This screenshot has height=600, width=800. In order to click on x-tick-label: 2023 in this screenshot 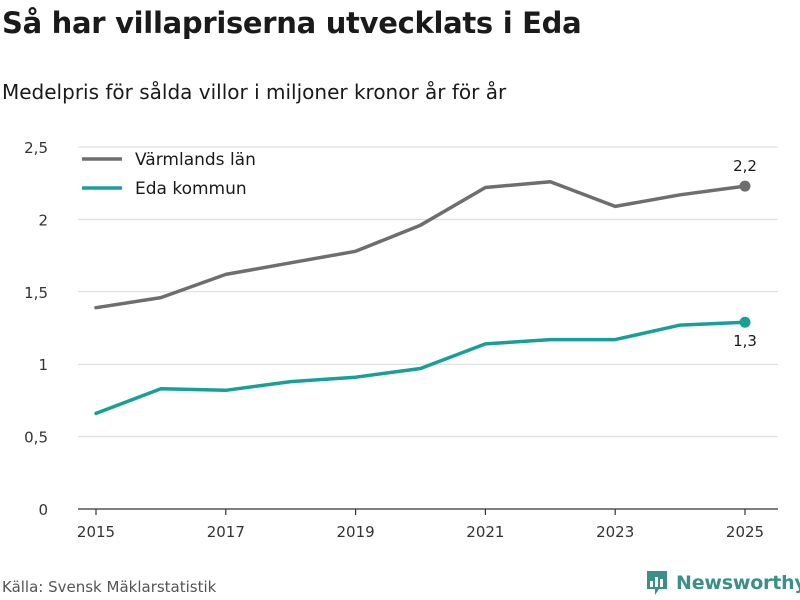, I will do `click(615, 532)`.